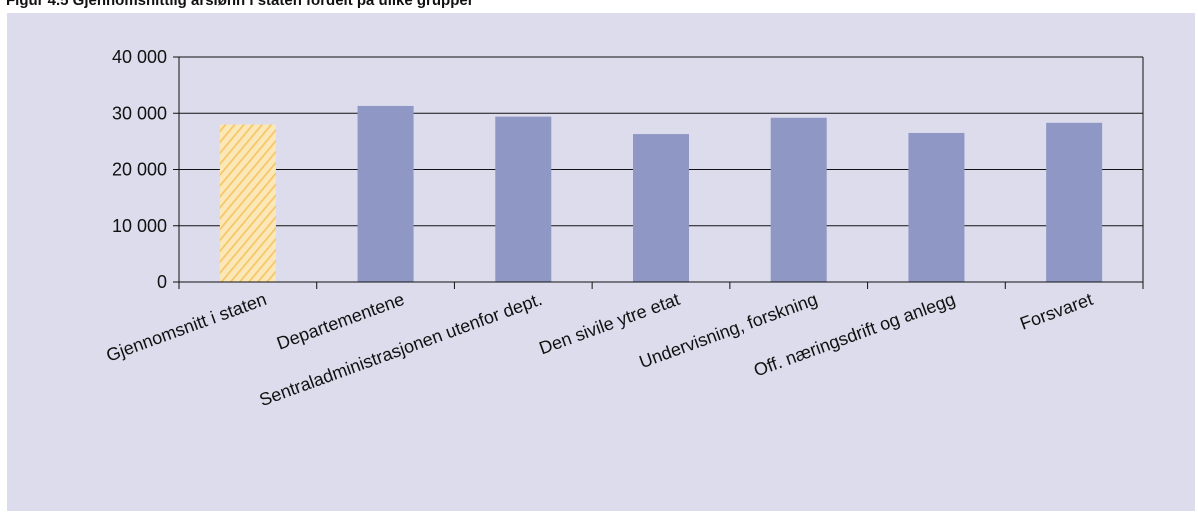 The height and width of the screenshot is (513, 1198). What do you see at coordinates (162, 282) in the screenshot?
I see `y-tick-label: 0` at bounding box center [162, 282].